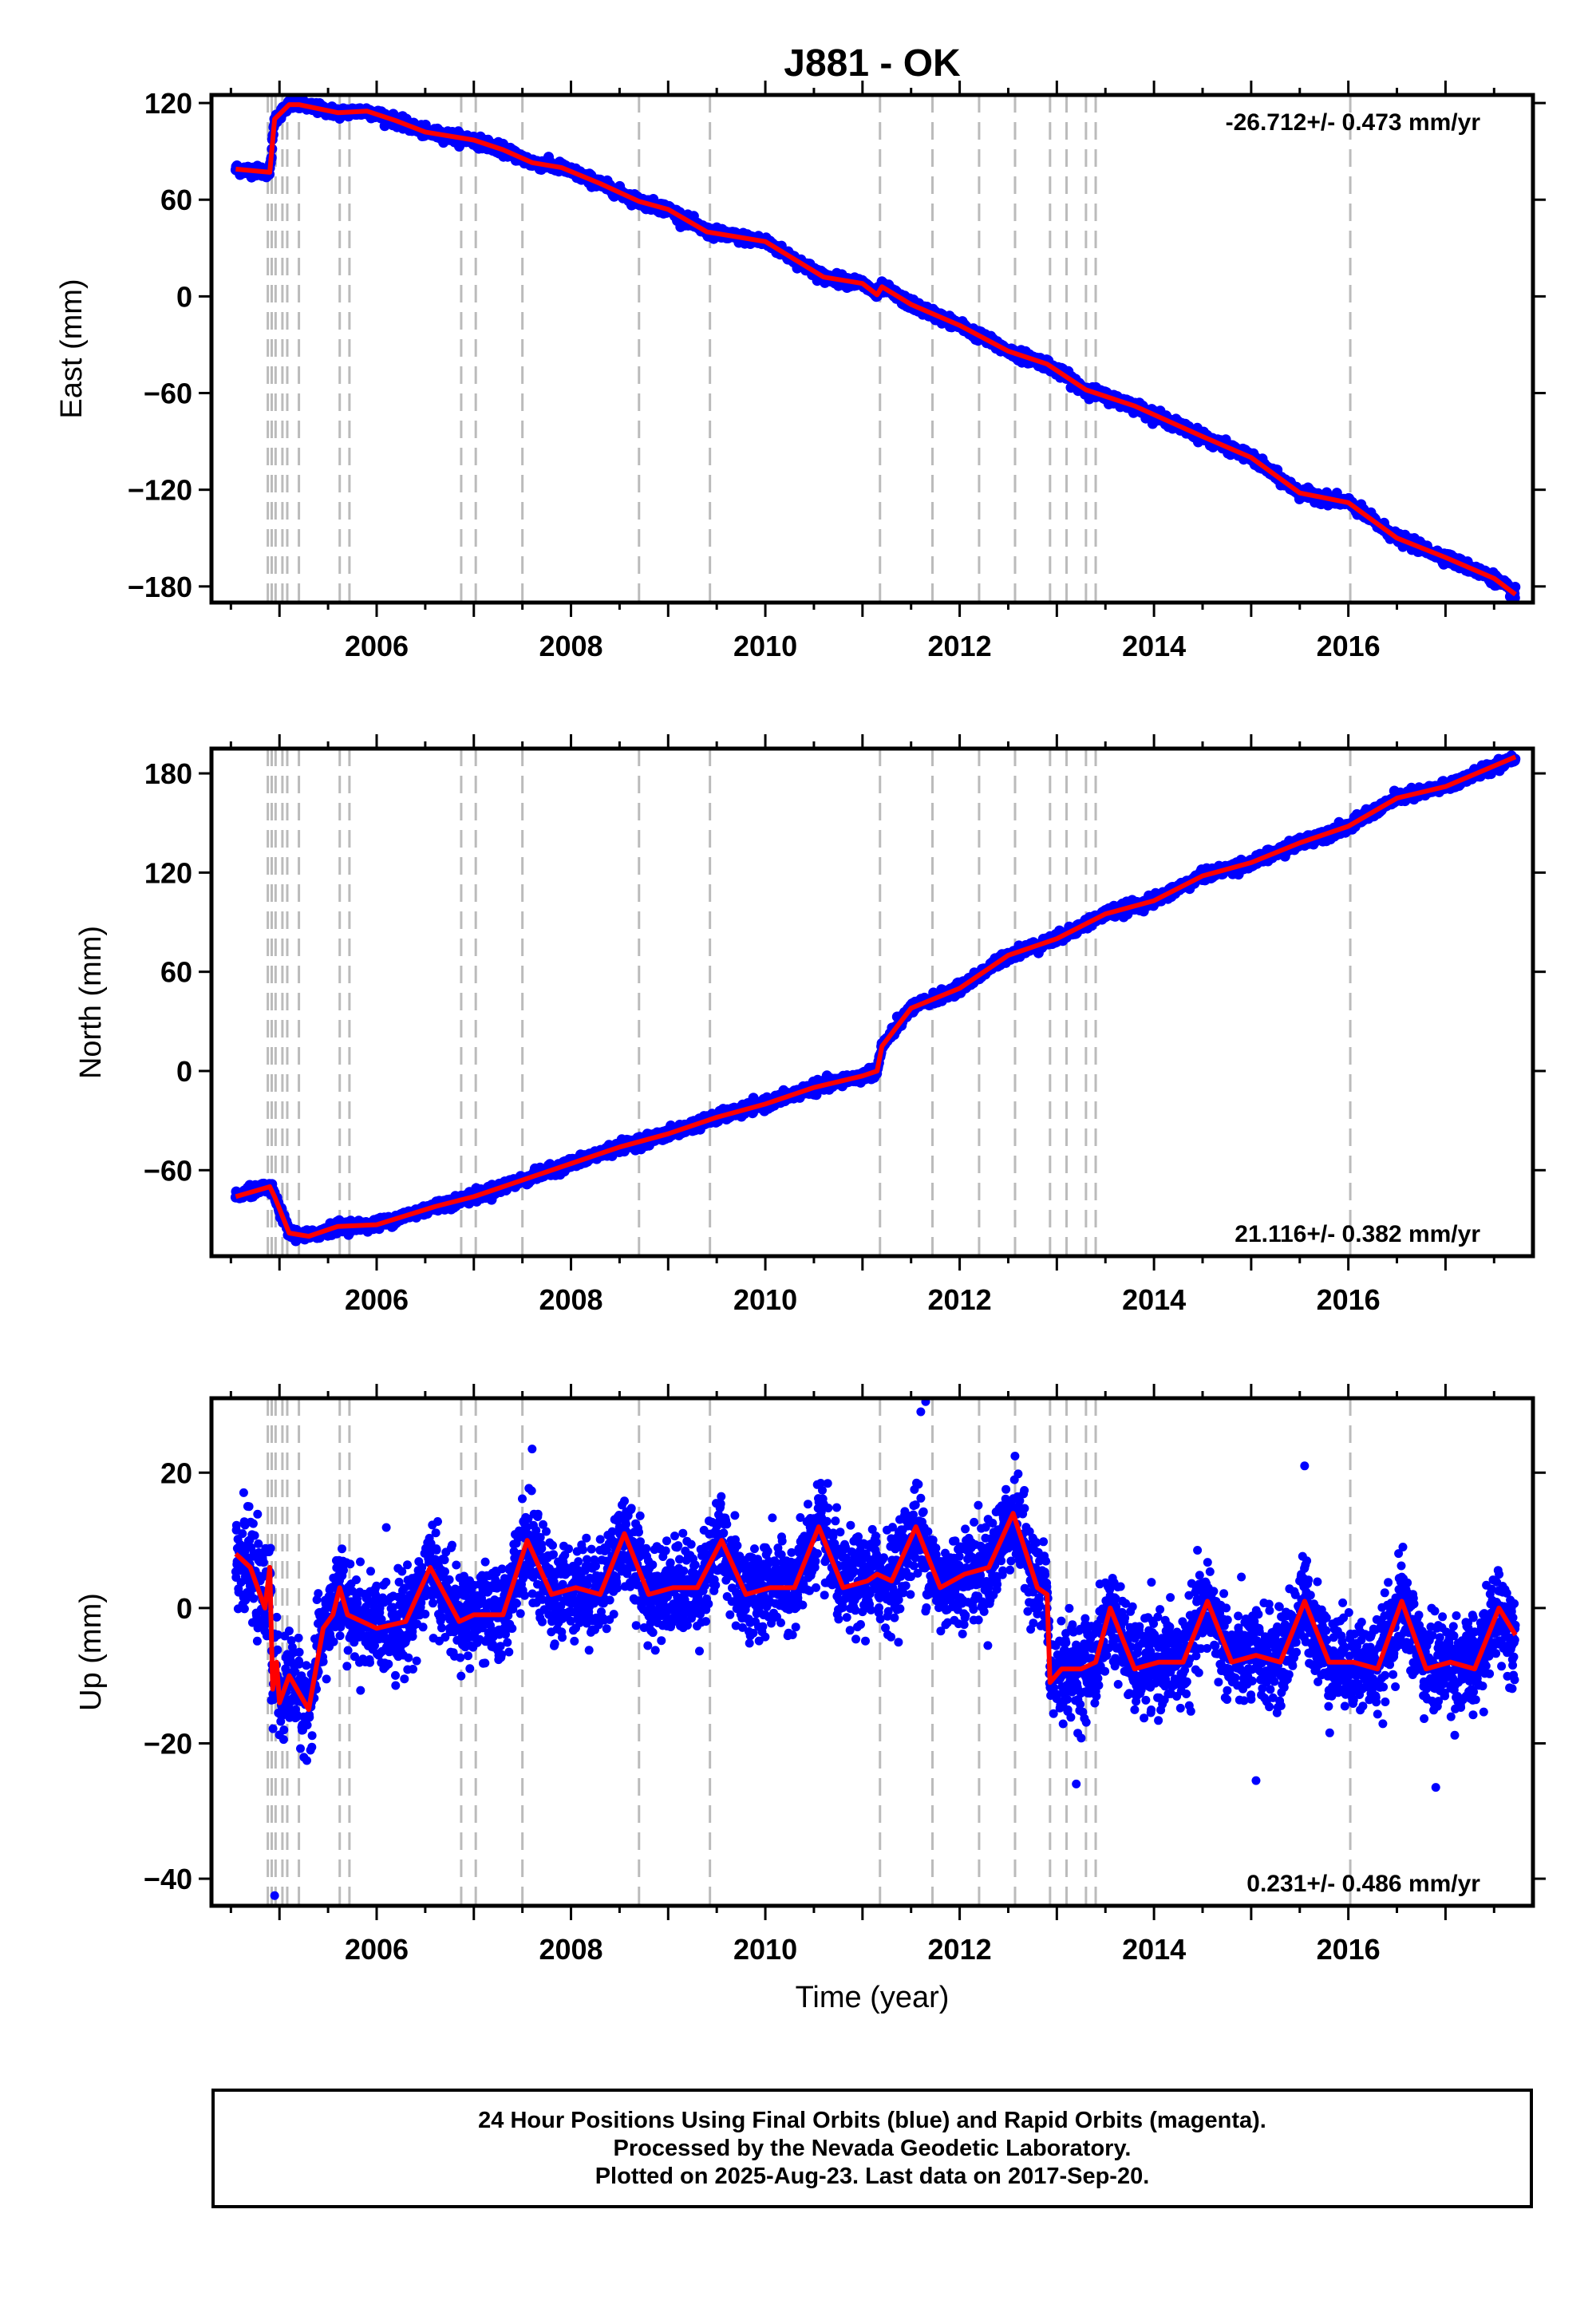 This screenshot has height=2316, width=1596. I want to click on x-tick-label: 2010, so click(765, 646).